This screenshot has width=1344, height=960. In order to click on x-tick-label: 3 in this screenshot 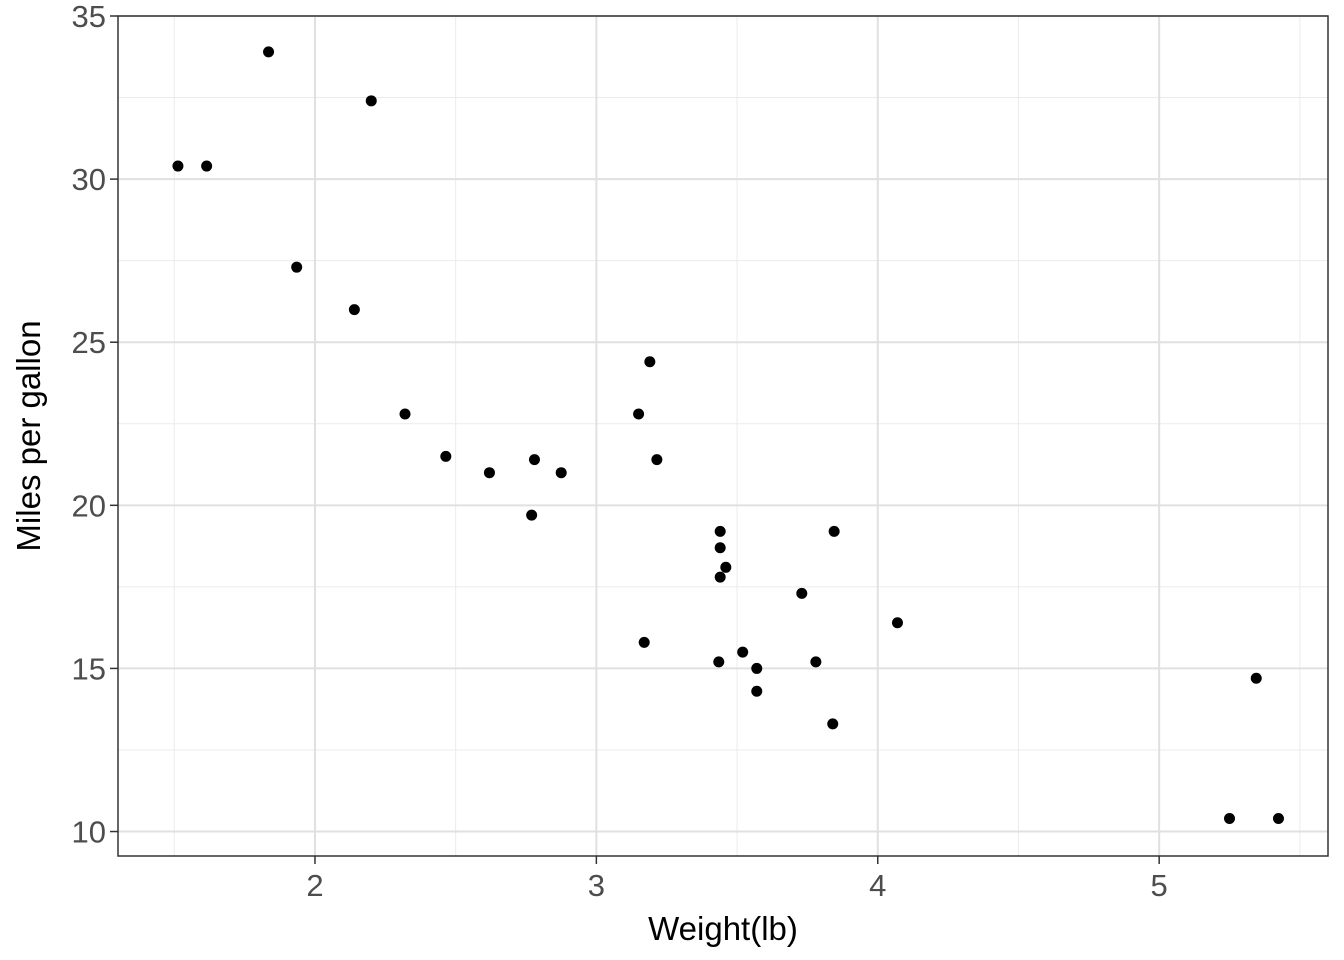, I will do `click(596, 885)`.